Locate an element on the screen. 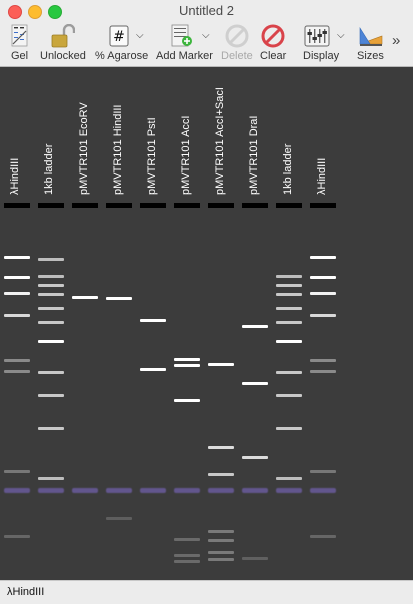  add-marker-icon is located at coordinates (181, 35).